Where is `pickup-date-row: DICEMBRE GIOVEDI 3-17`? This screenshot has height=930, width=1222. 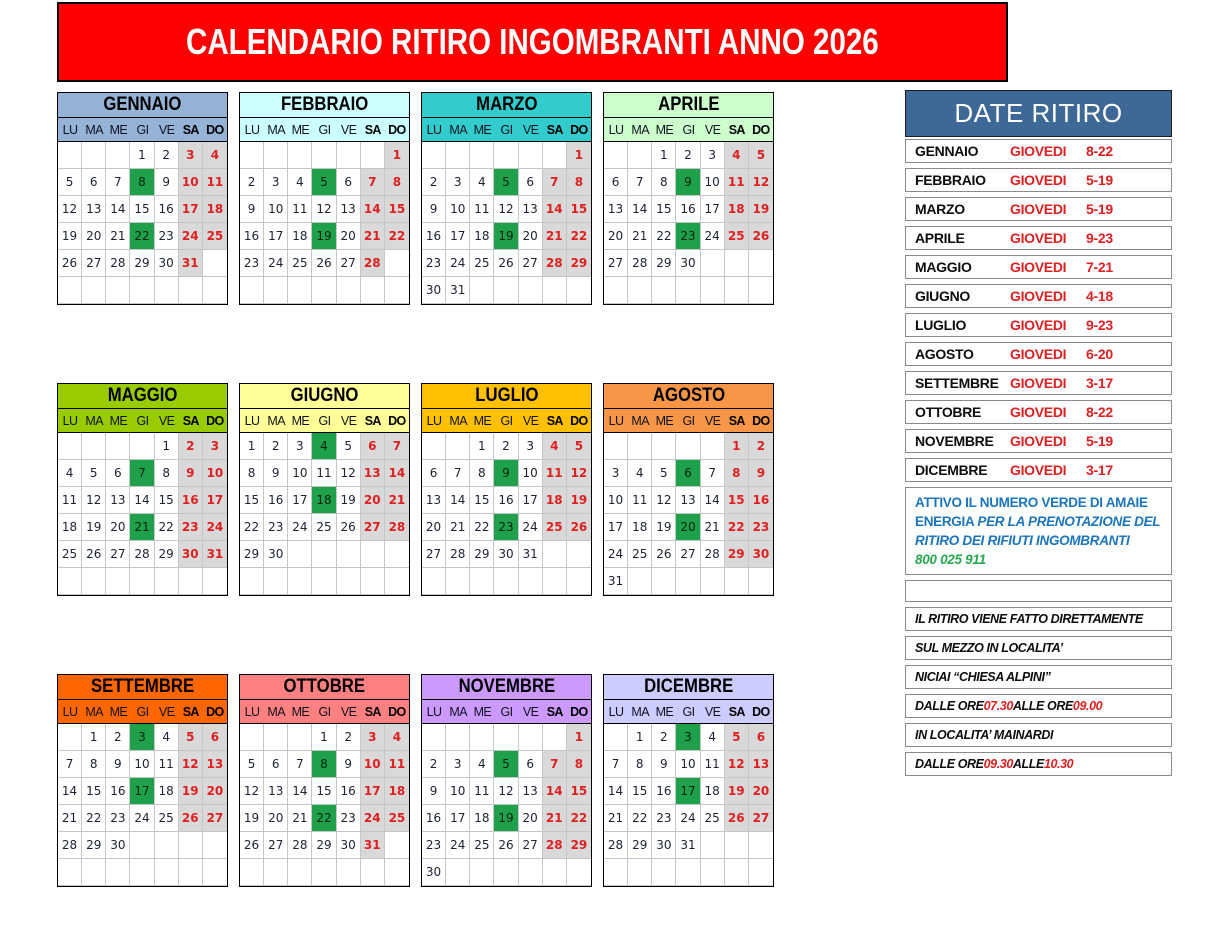 pickup-date-row: DICEMBRE GIOVEDI 3-17 is located at coordinates (1038, 470).